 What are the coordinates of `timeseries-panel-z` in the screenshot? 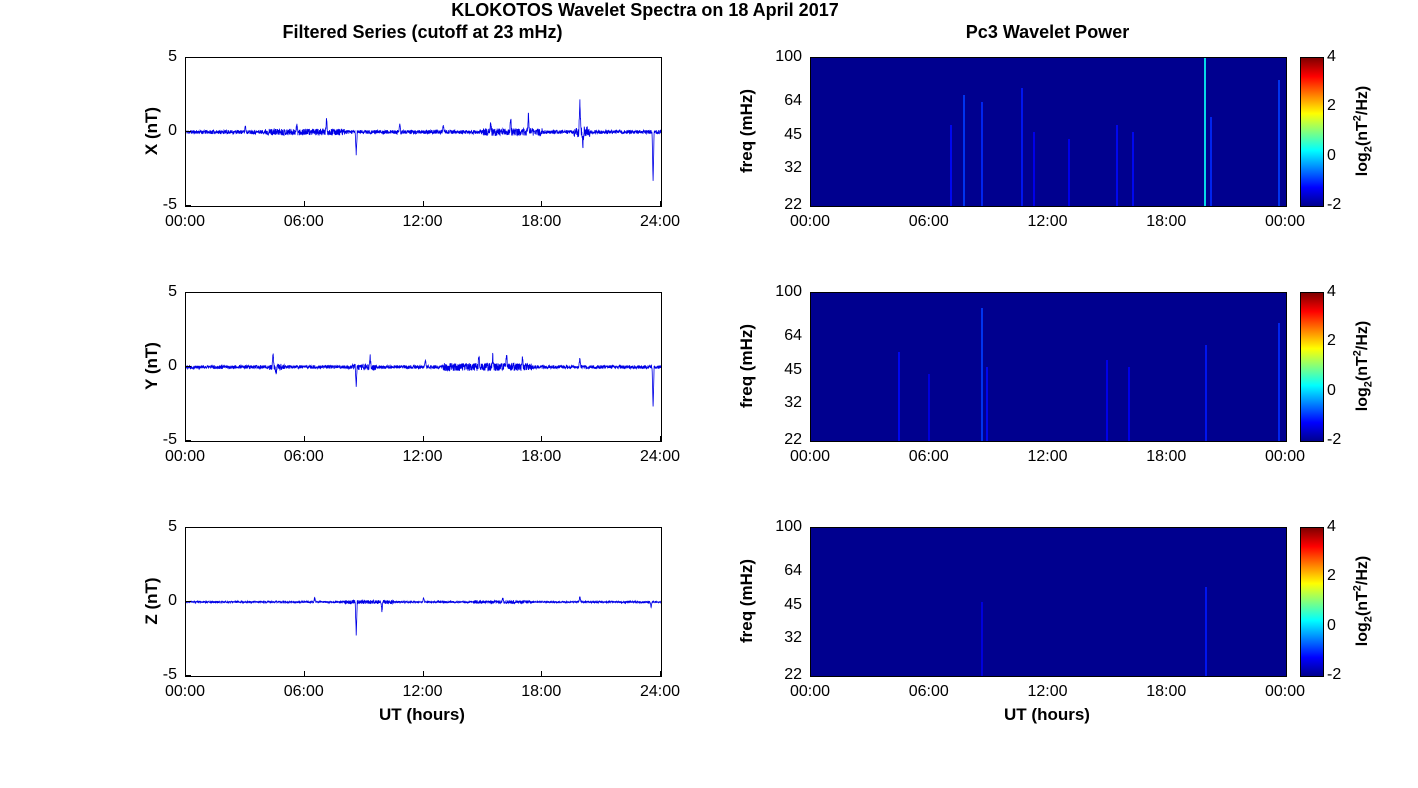 It's located at (423, 602).